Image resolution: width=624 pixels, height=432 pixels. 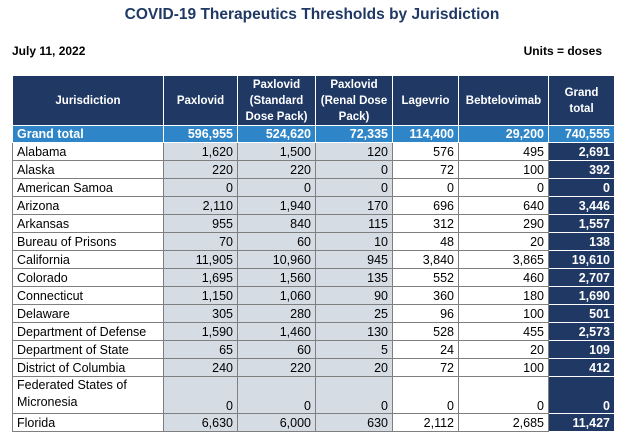 What do you see at coordinates (276, 295) in the screenshot?
I see `paxlovid-standard-cell: 1,060` at bounding box center [276, 295].